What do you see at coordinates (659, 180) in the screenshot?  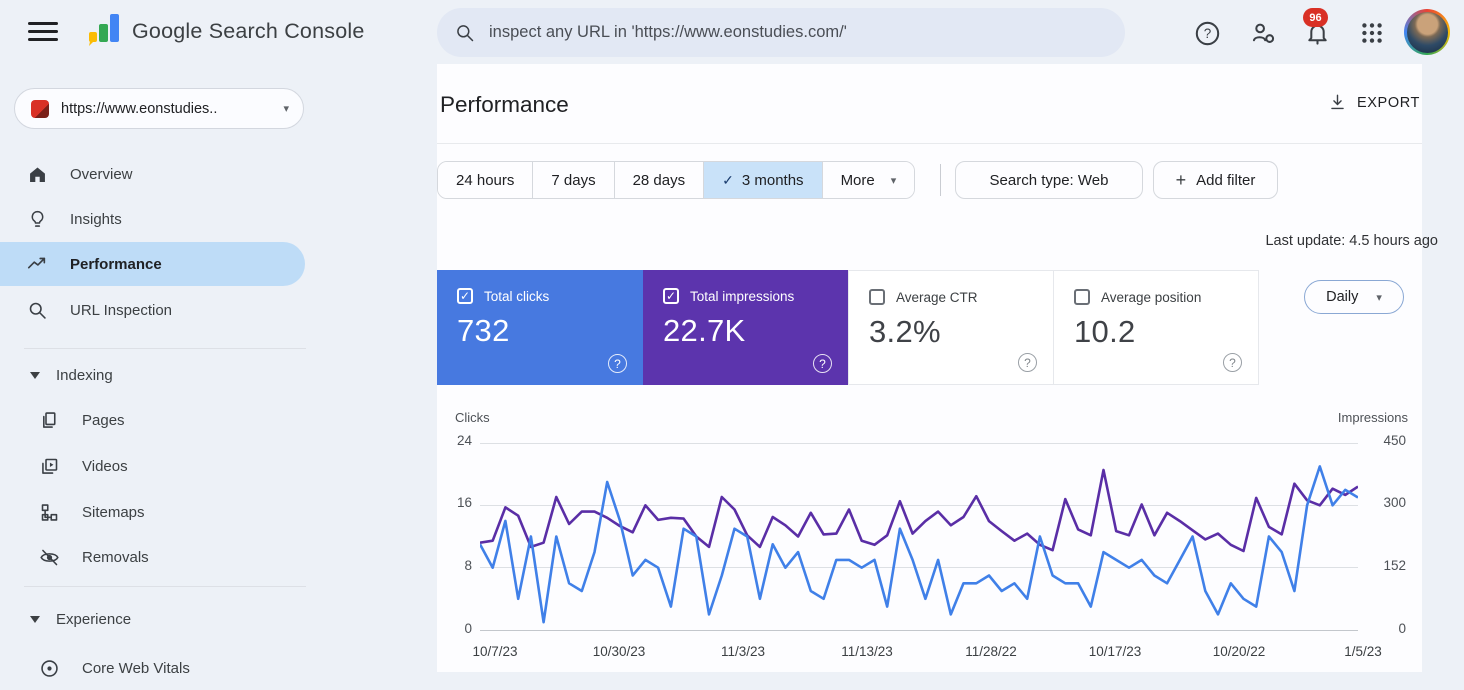 I see `tab-28-days: 28 days` at bounding box center [659, 180].